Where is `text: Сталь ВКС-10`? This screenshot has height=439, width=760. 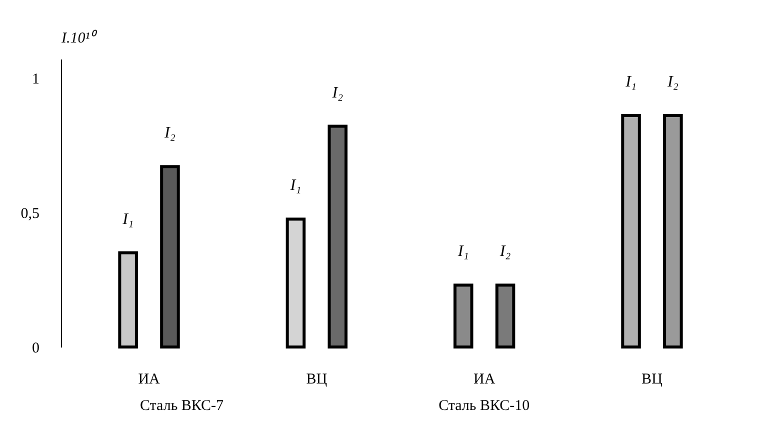 text: Сталь ВКС-10 is located at coordinates (484, 406).